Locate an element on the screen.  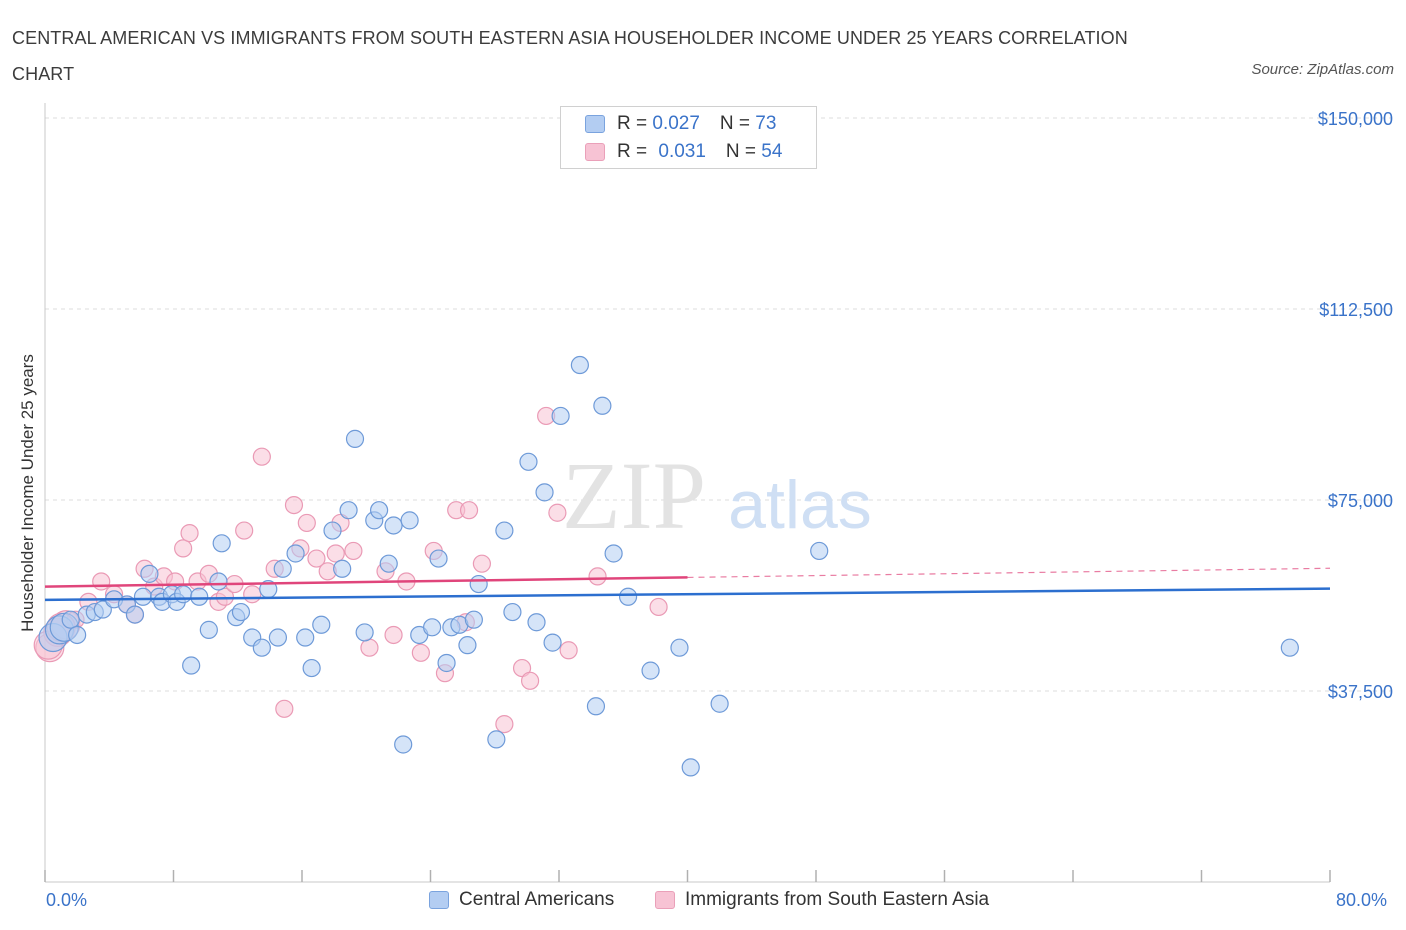
series-legend-item-pink: Immigrants from South Eastern Asia is located at coordinates (822, 900).